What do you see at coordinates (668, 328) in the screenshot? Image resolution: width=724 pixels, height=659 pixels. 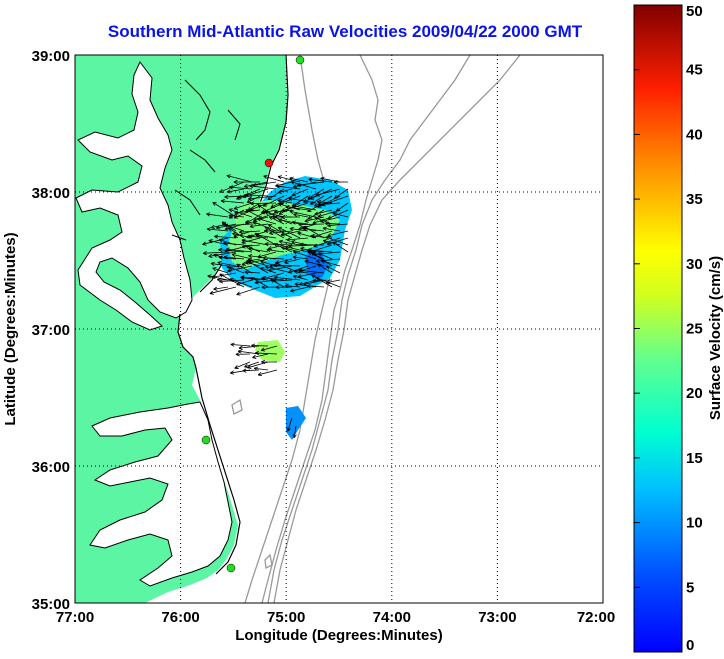 I see `colorbar-ticks: 0 5 10 15 20 25 30 35 40 45 50` at bounding box center [668, 328].